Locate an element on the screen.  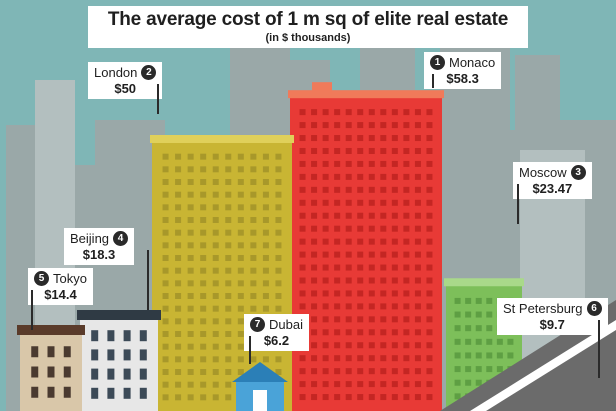
category-label: Moscow 3 is located at coordinates (552, 172).